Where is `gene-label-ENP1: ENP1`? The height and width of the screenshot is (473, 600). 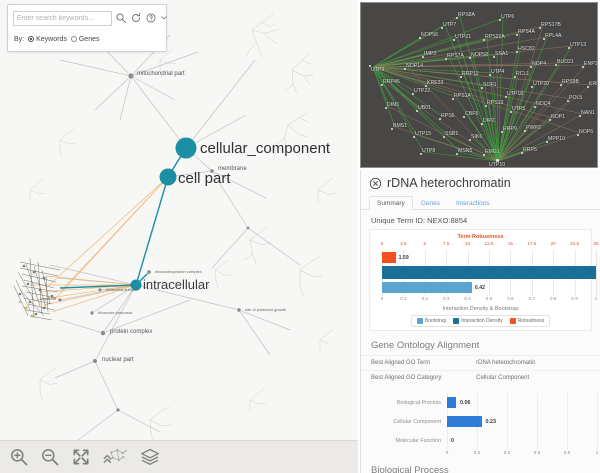
gene-label-ENP1: ENP1 is located at coordinates (591, 64).